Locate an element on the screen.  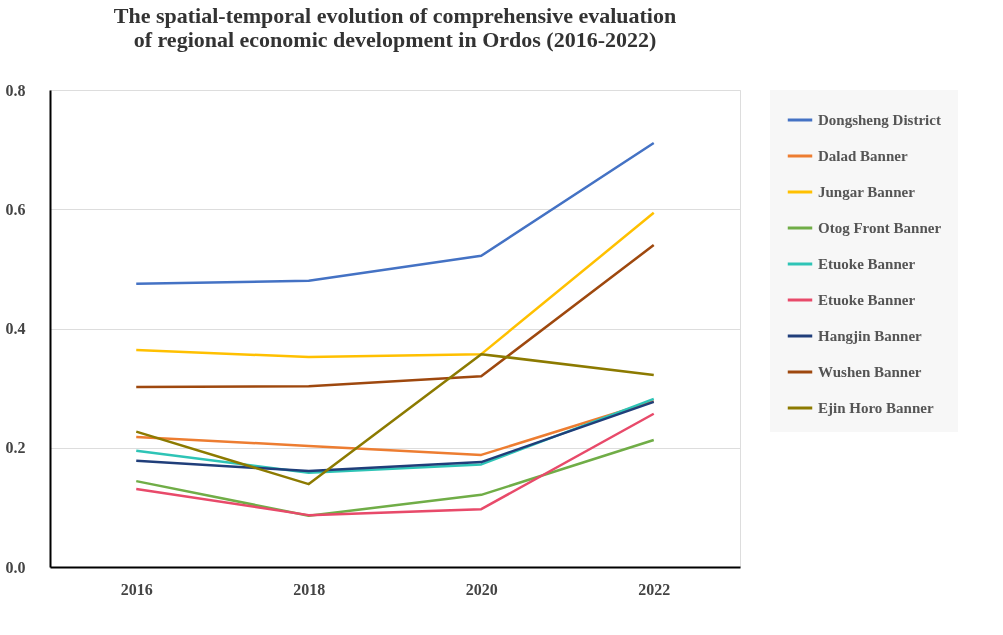
y-tick-label: 0.6 is located at coordinates (15, 209).